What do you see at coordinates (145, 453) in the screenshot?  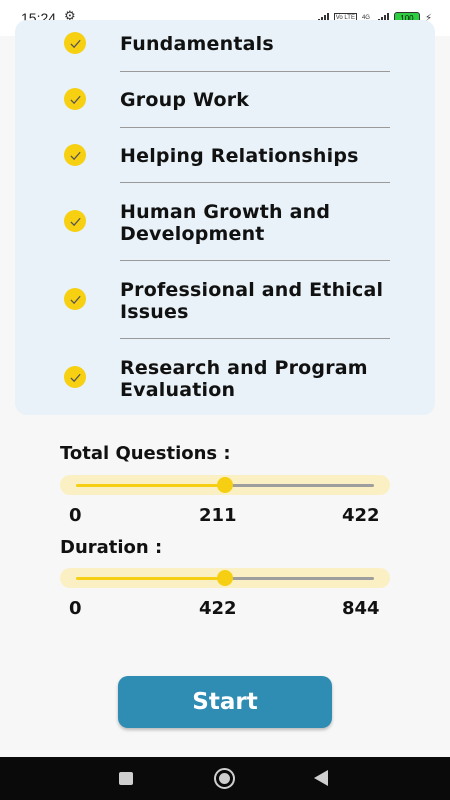 I see `questions-label: Total Questions :` at bounding box center [145, 453].